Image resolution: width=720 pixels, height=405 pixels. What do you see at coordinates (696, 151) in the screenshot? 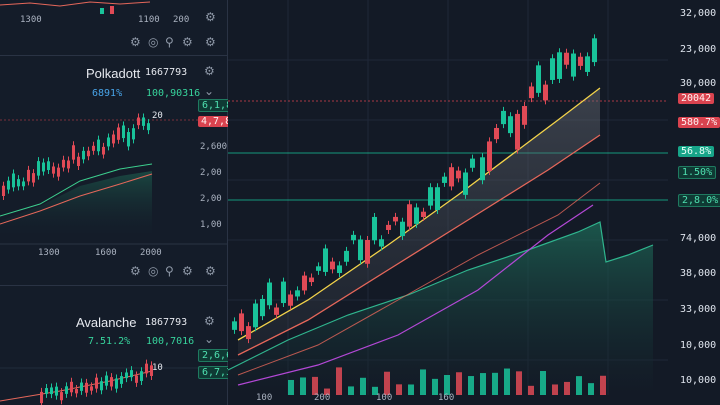
I see `price-tag: 56.8%` at bounding box center [696, 151].